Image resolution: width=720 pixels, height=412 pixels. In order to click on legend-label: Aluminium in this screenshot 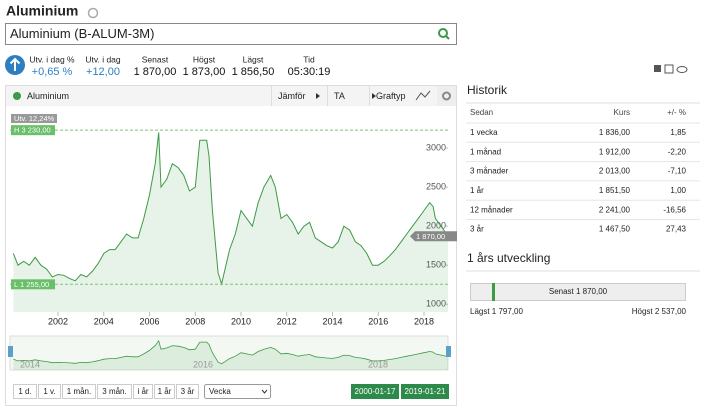, I will do `click(48, 96)`.